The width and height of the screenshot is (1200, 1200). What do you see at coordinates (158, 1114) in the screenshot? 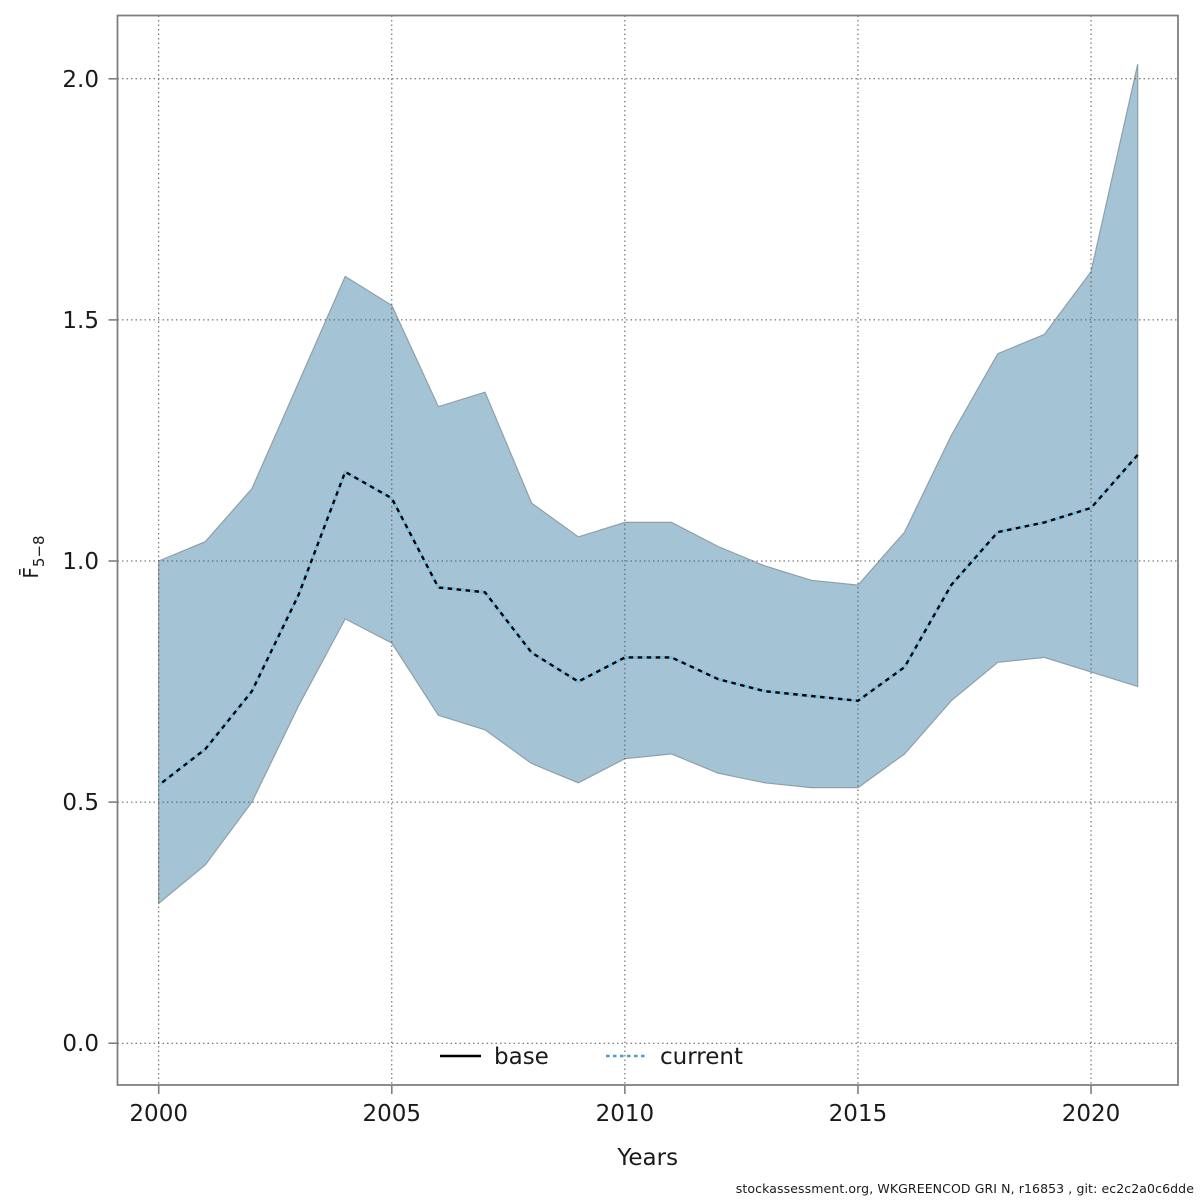
I see `x-tick-label-2000: 2000` at bounding box center [158, 1114].